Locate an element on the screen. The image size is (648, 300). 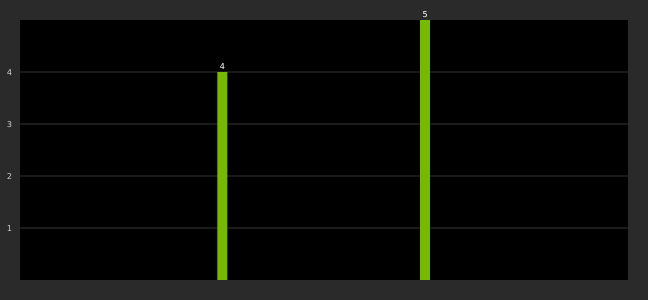
y-tick-label: 3 is located at coordinates (9, 124).